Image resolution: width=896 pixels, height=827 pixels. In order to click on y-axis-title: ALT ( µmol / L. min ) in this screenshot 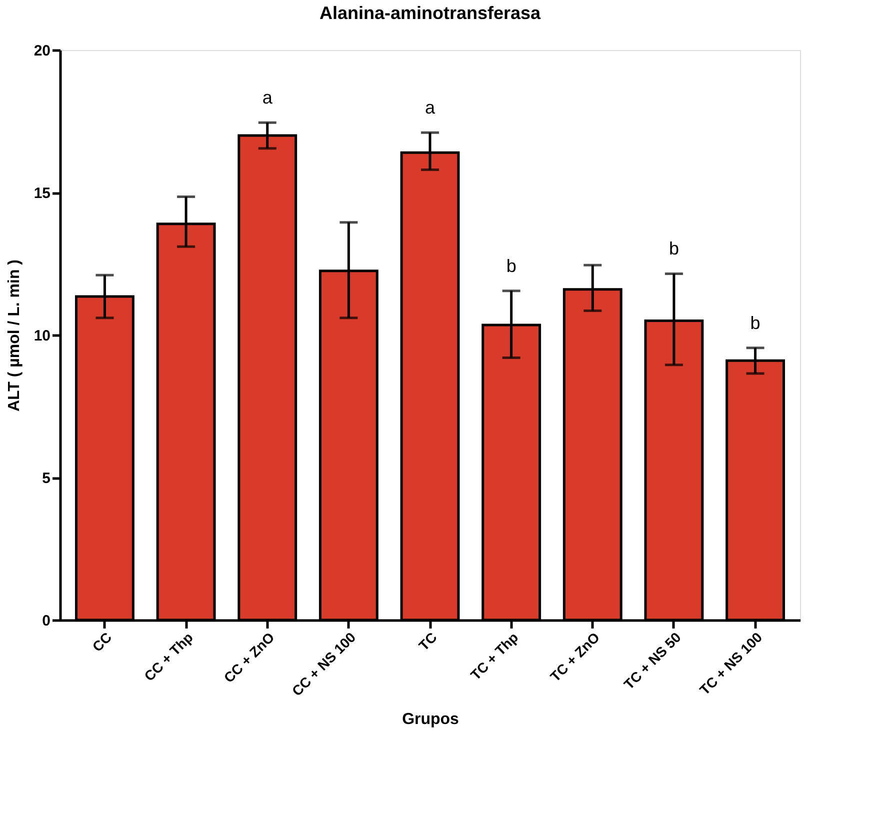, I will do `click(14, 335)`.